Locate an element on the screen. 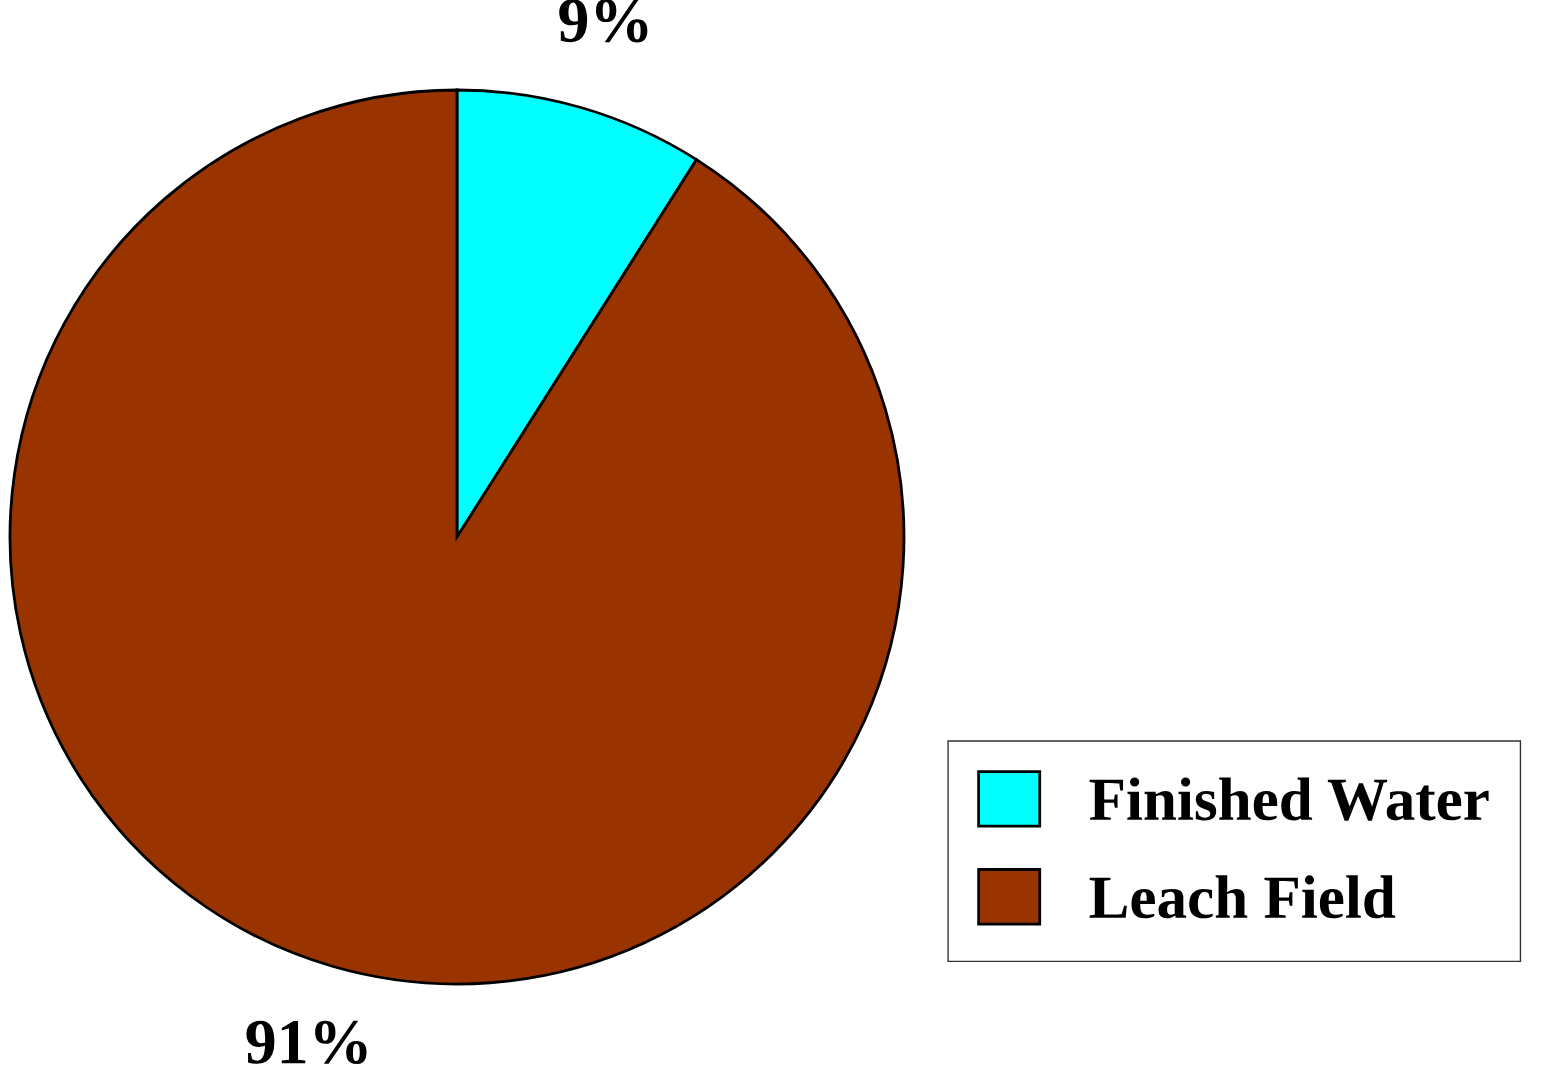  data-label: 9% is located at coordinates (603, 21).